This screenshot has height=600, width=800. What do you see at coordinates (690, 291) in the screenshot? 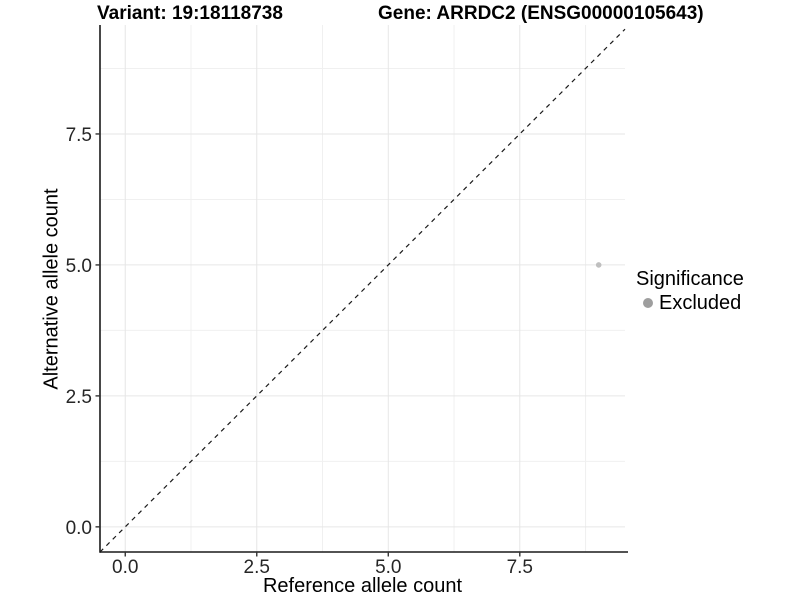
I see `legend: Significance Excluded` at bounding box center [690, 291].